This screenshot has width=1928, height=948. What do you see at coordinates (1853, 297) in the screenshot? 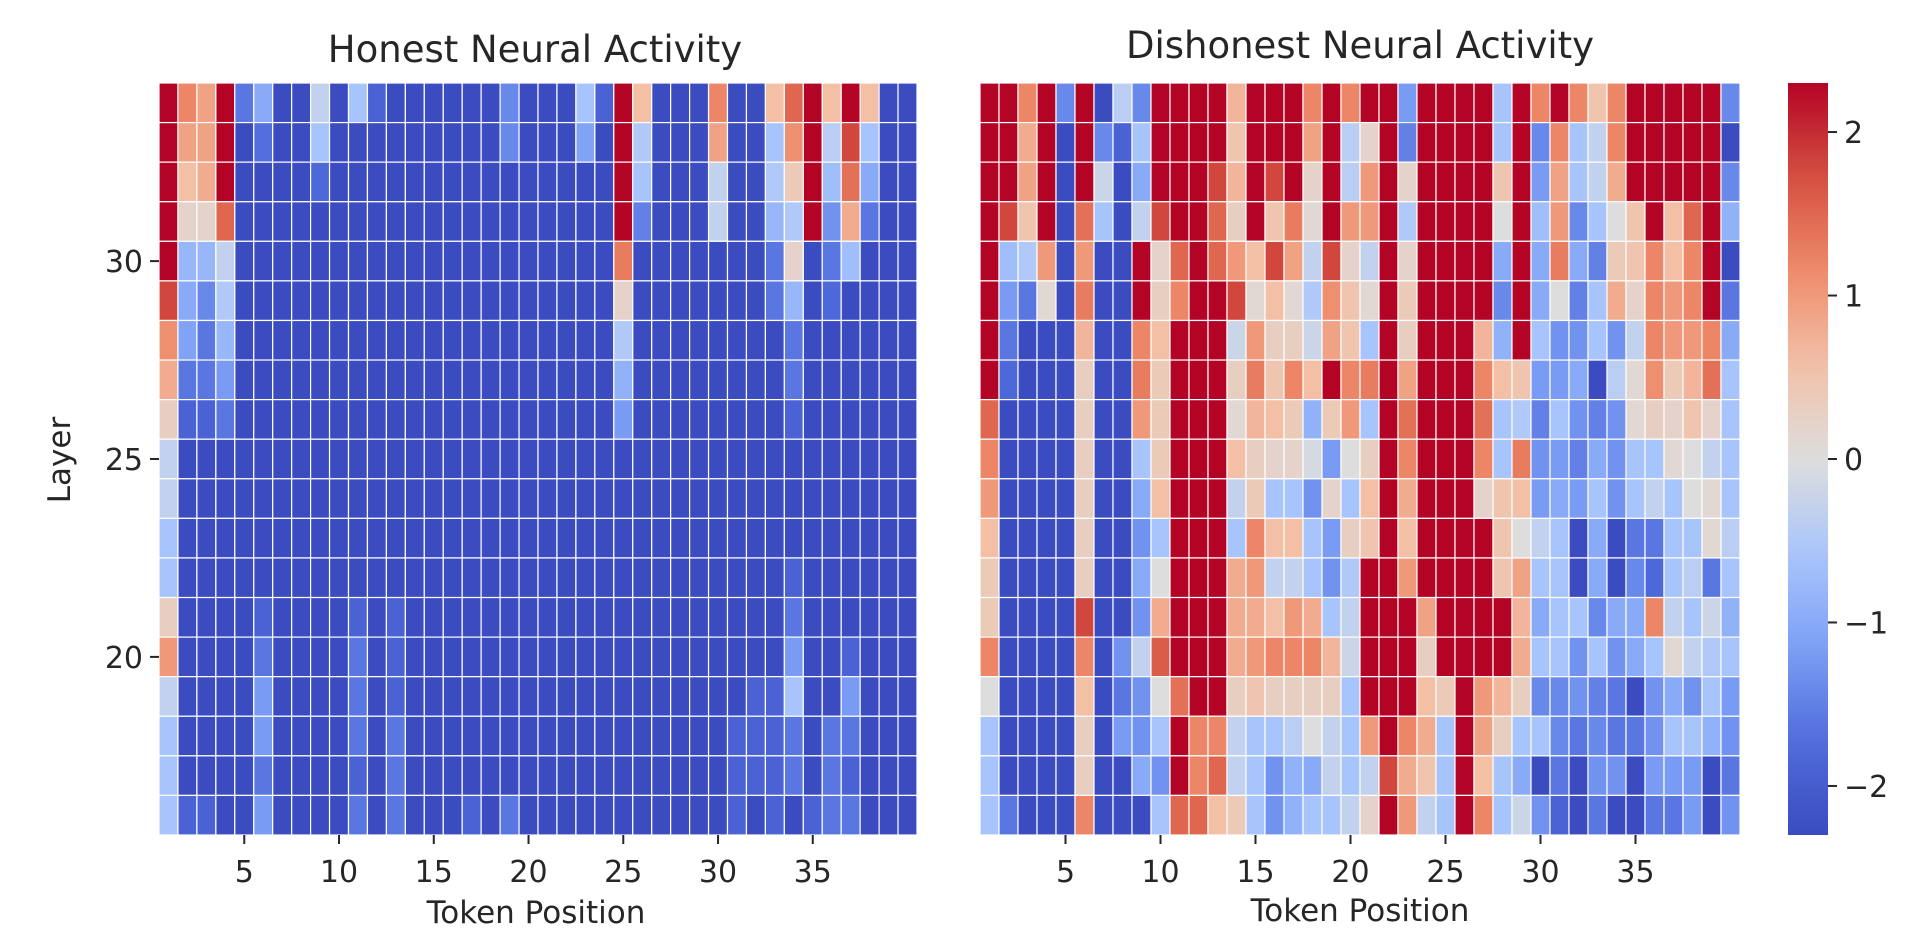
I see `colorbar-tick-label: 1` at bounding box center [1853, 297].